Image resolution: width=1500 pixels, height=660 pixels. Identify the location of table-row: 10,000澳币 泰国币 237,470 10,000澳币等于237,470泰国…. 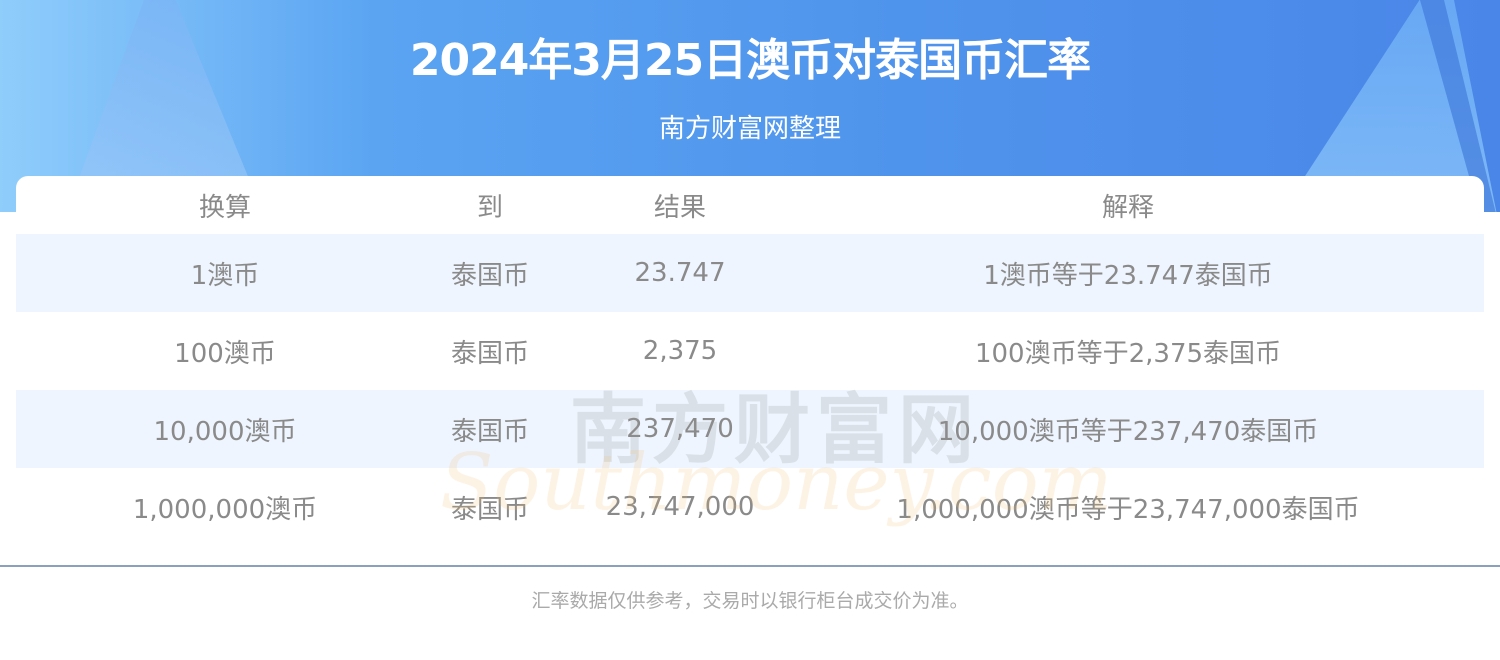
(750, 429).